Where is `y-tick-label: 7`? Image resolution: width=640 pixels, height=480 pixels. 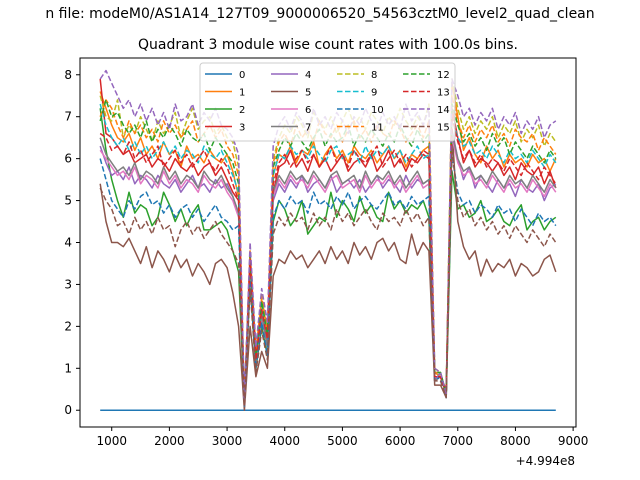
y-tick-label: 7 is located at coordinates (68, 117).